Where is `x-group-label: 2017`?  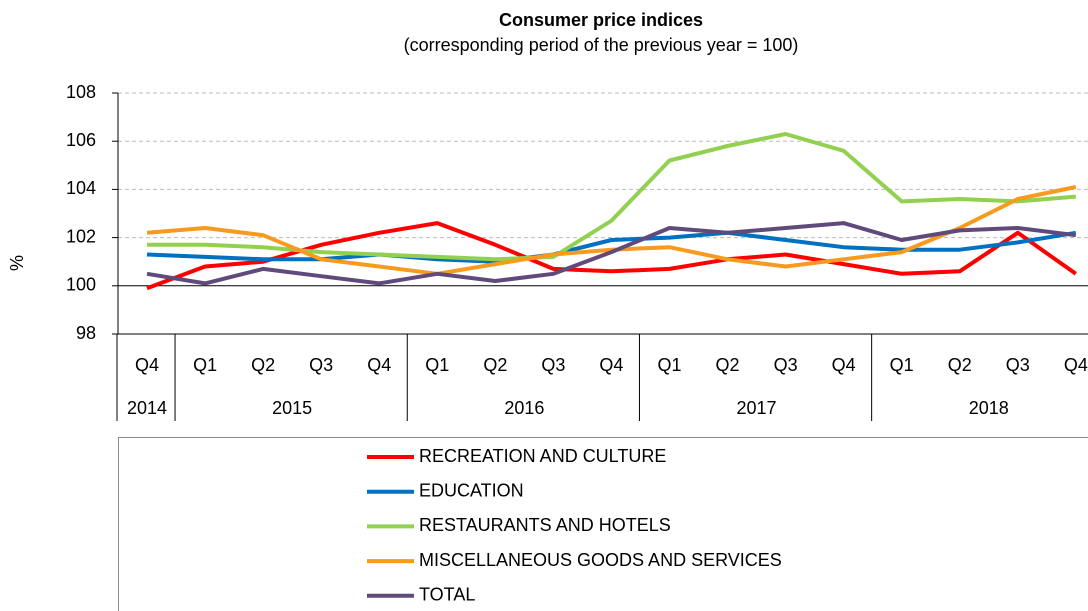 x-group-label: 2017 is located at coordinates (757, 408).